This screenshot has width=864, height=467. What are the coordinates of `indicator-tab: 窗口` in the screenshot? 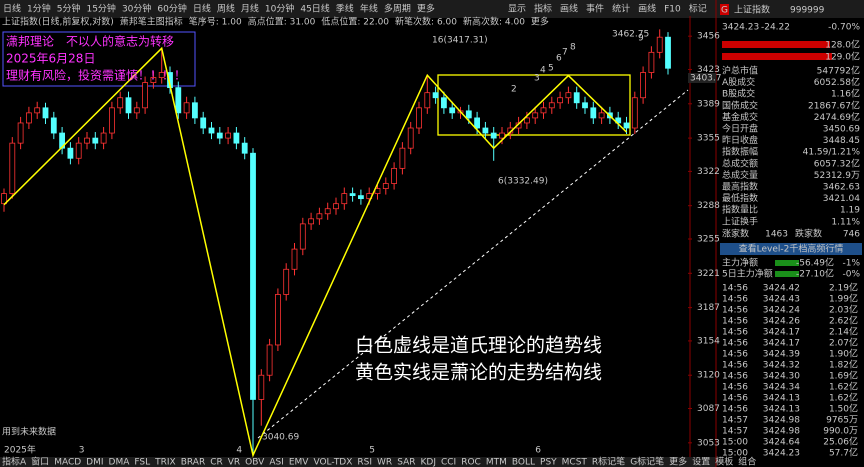 It's located at (40, 461).